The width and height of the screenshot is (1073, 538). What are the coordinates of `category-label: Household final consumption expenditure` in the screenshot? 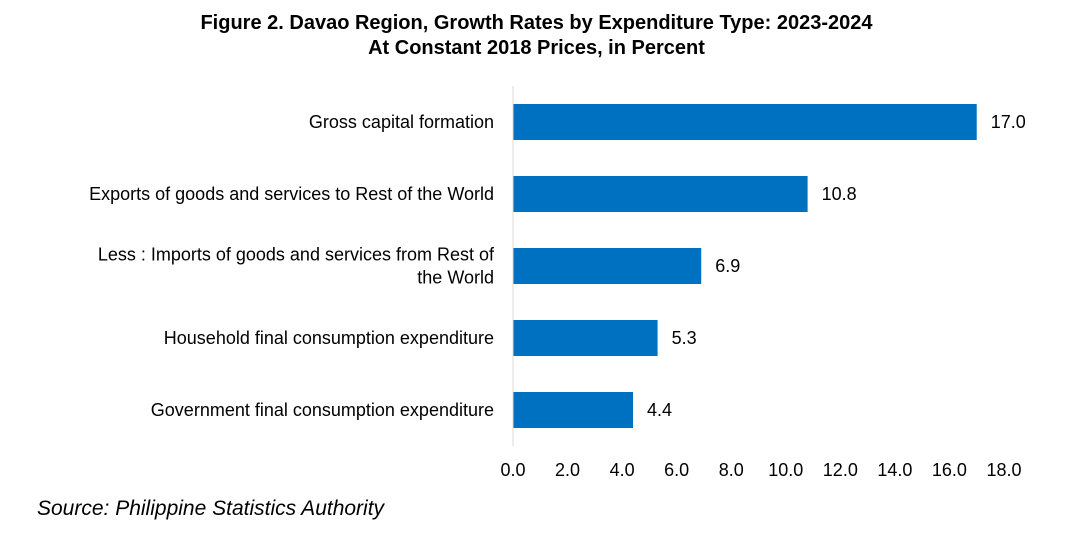 It's located at (329, 338).